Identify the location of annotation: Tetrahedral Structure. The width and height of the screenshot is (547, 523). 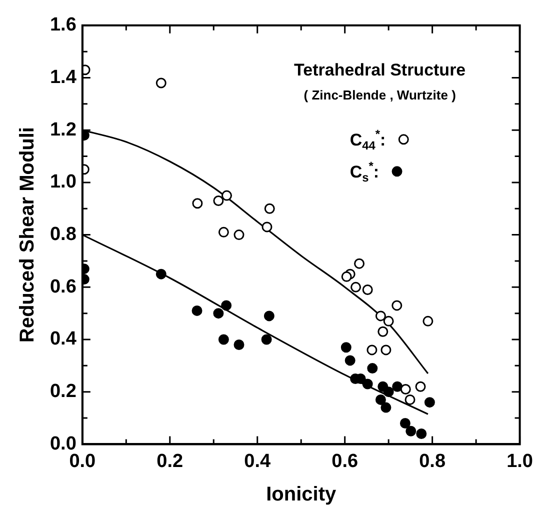
(380, 70).